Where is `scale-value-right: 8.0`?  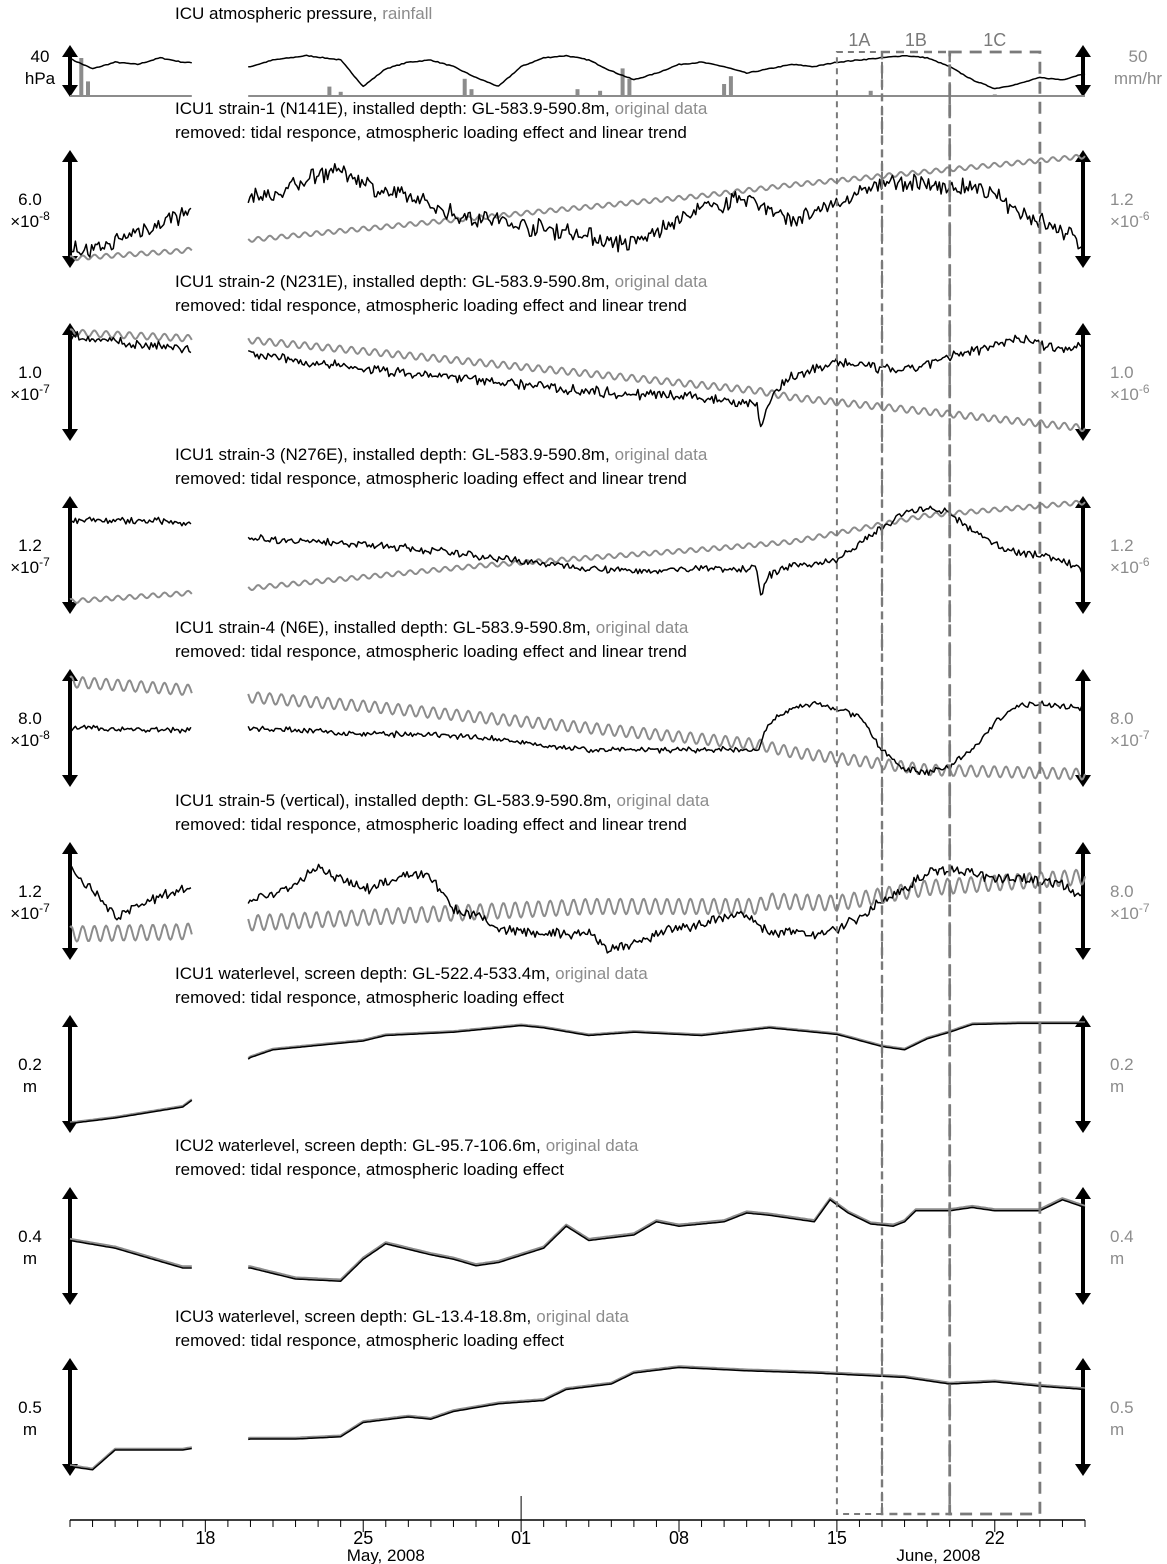 scale-value-right: 8.0 is located at coordinates (1122, 891).